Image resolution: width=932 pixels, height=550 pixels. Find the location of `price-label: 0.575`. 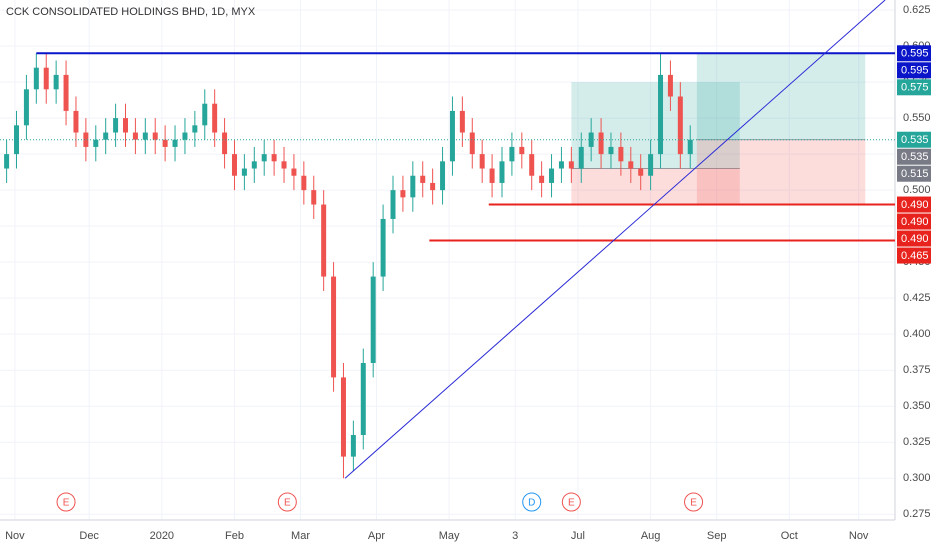

price-label: 0.575 is located at coordinates (915, 88).